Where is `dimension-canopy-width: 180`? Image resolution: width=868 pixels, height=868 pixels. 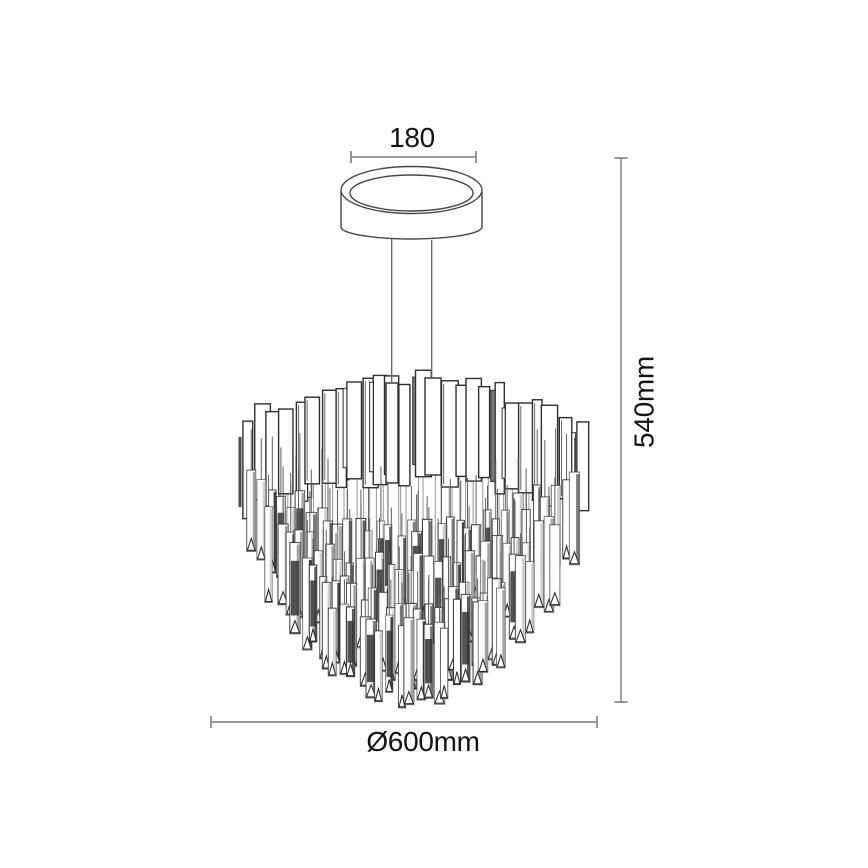 dimension-canopy-width: 180 is located at coordinates (413, 142).